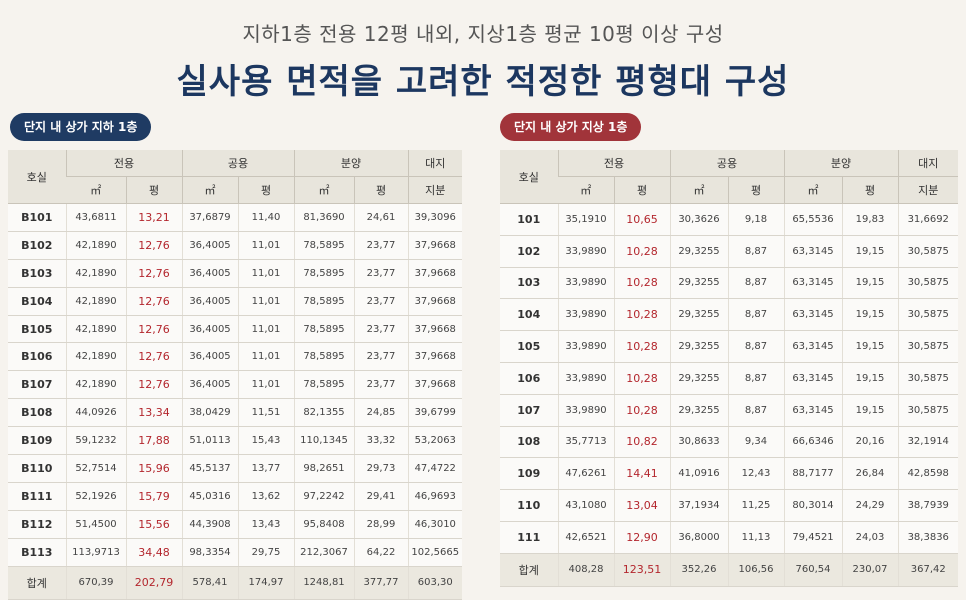 Image resolution: width=966 pixels, height=600 pixels. What do you see at coordinates (641, 537) in the screenshot?
I see `value-cell: 12,90` at bounding box center [641, 537].